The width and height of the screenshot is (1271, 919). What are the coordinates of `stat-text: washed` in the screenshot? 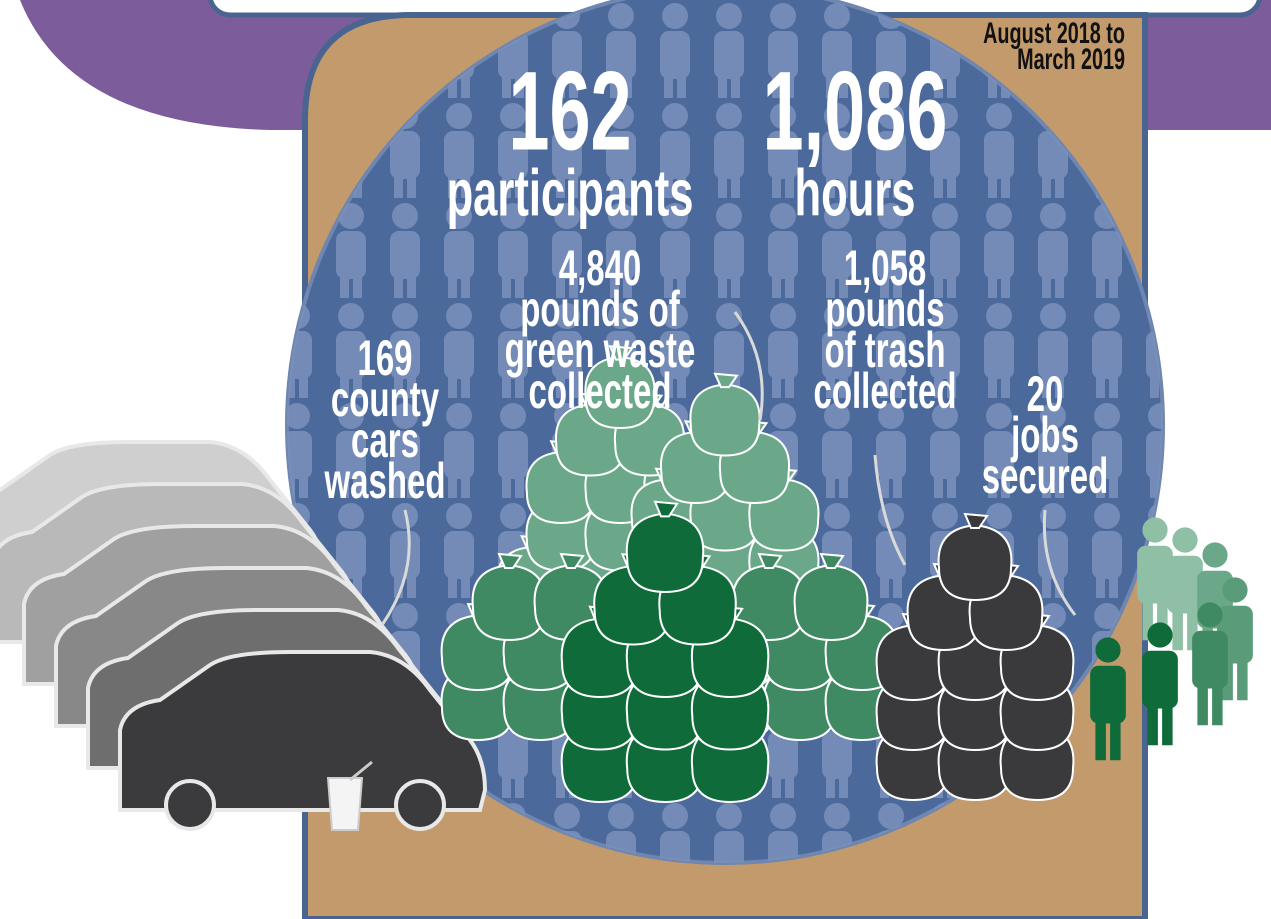 It's located at (385, 480).